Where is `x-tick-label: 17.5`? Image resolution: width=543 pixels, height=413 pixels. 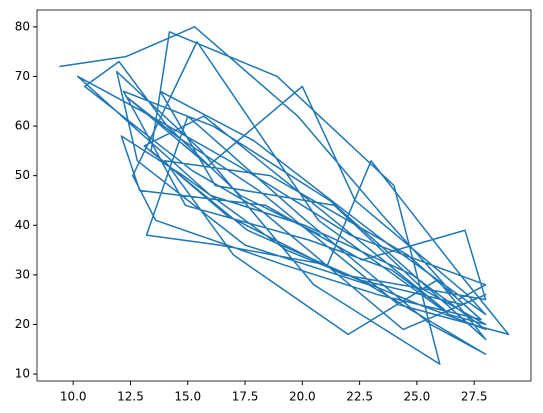 x-tick-label: 17.5 is located at coordinates (245, 397).